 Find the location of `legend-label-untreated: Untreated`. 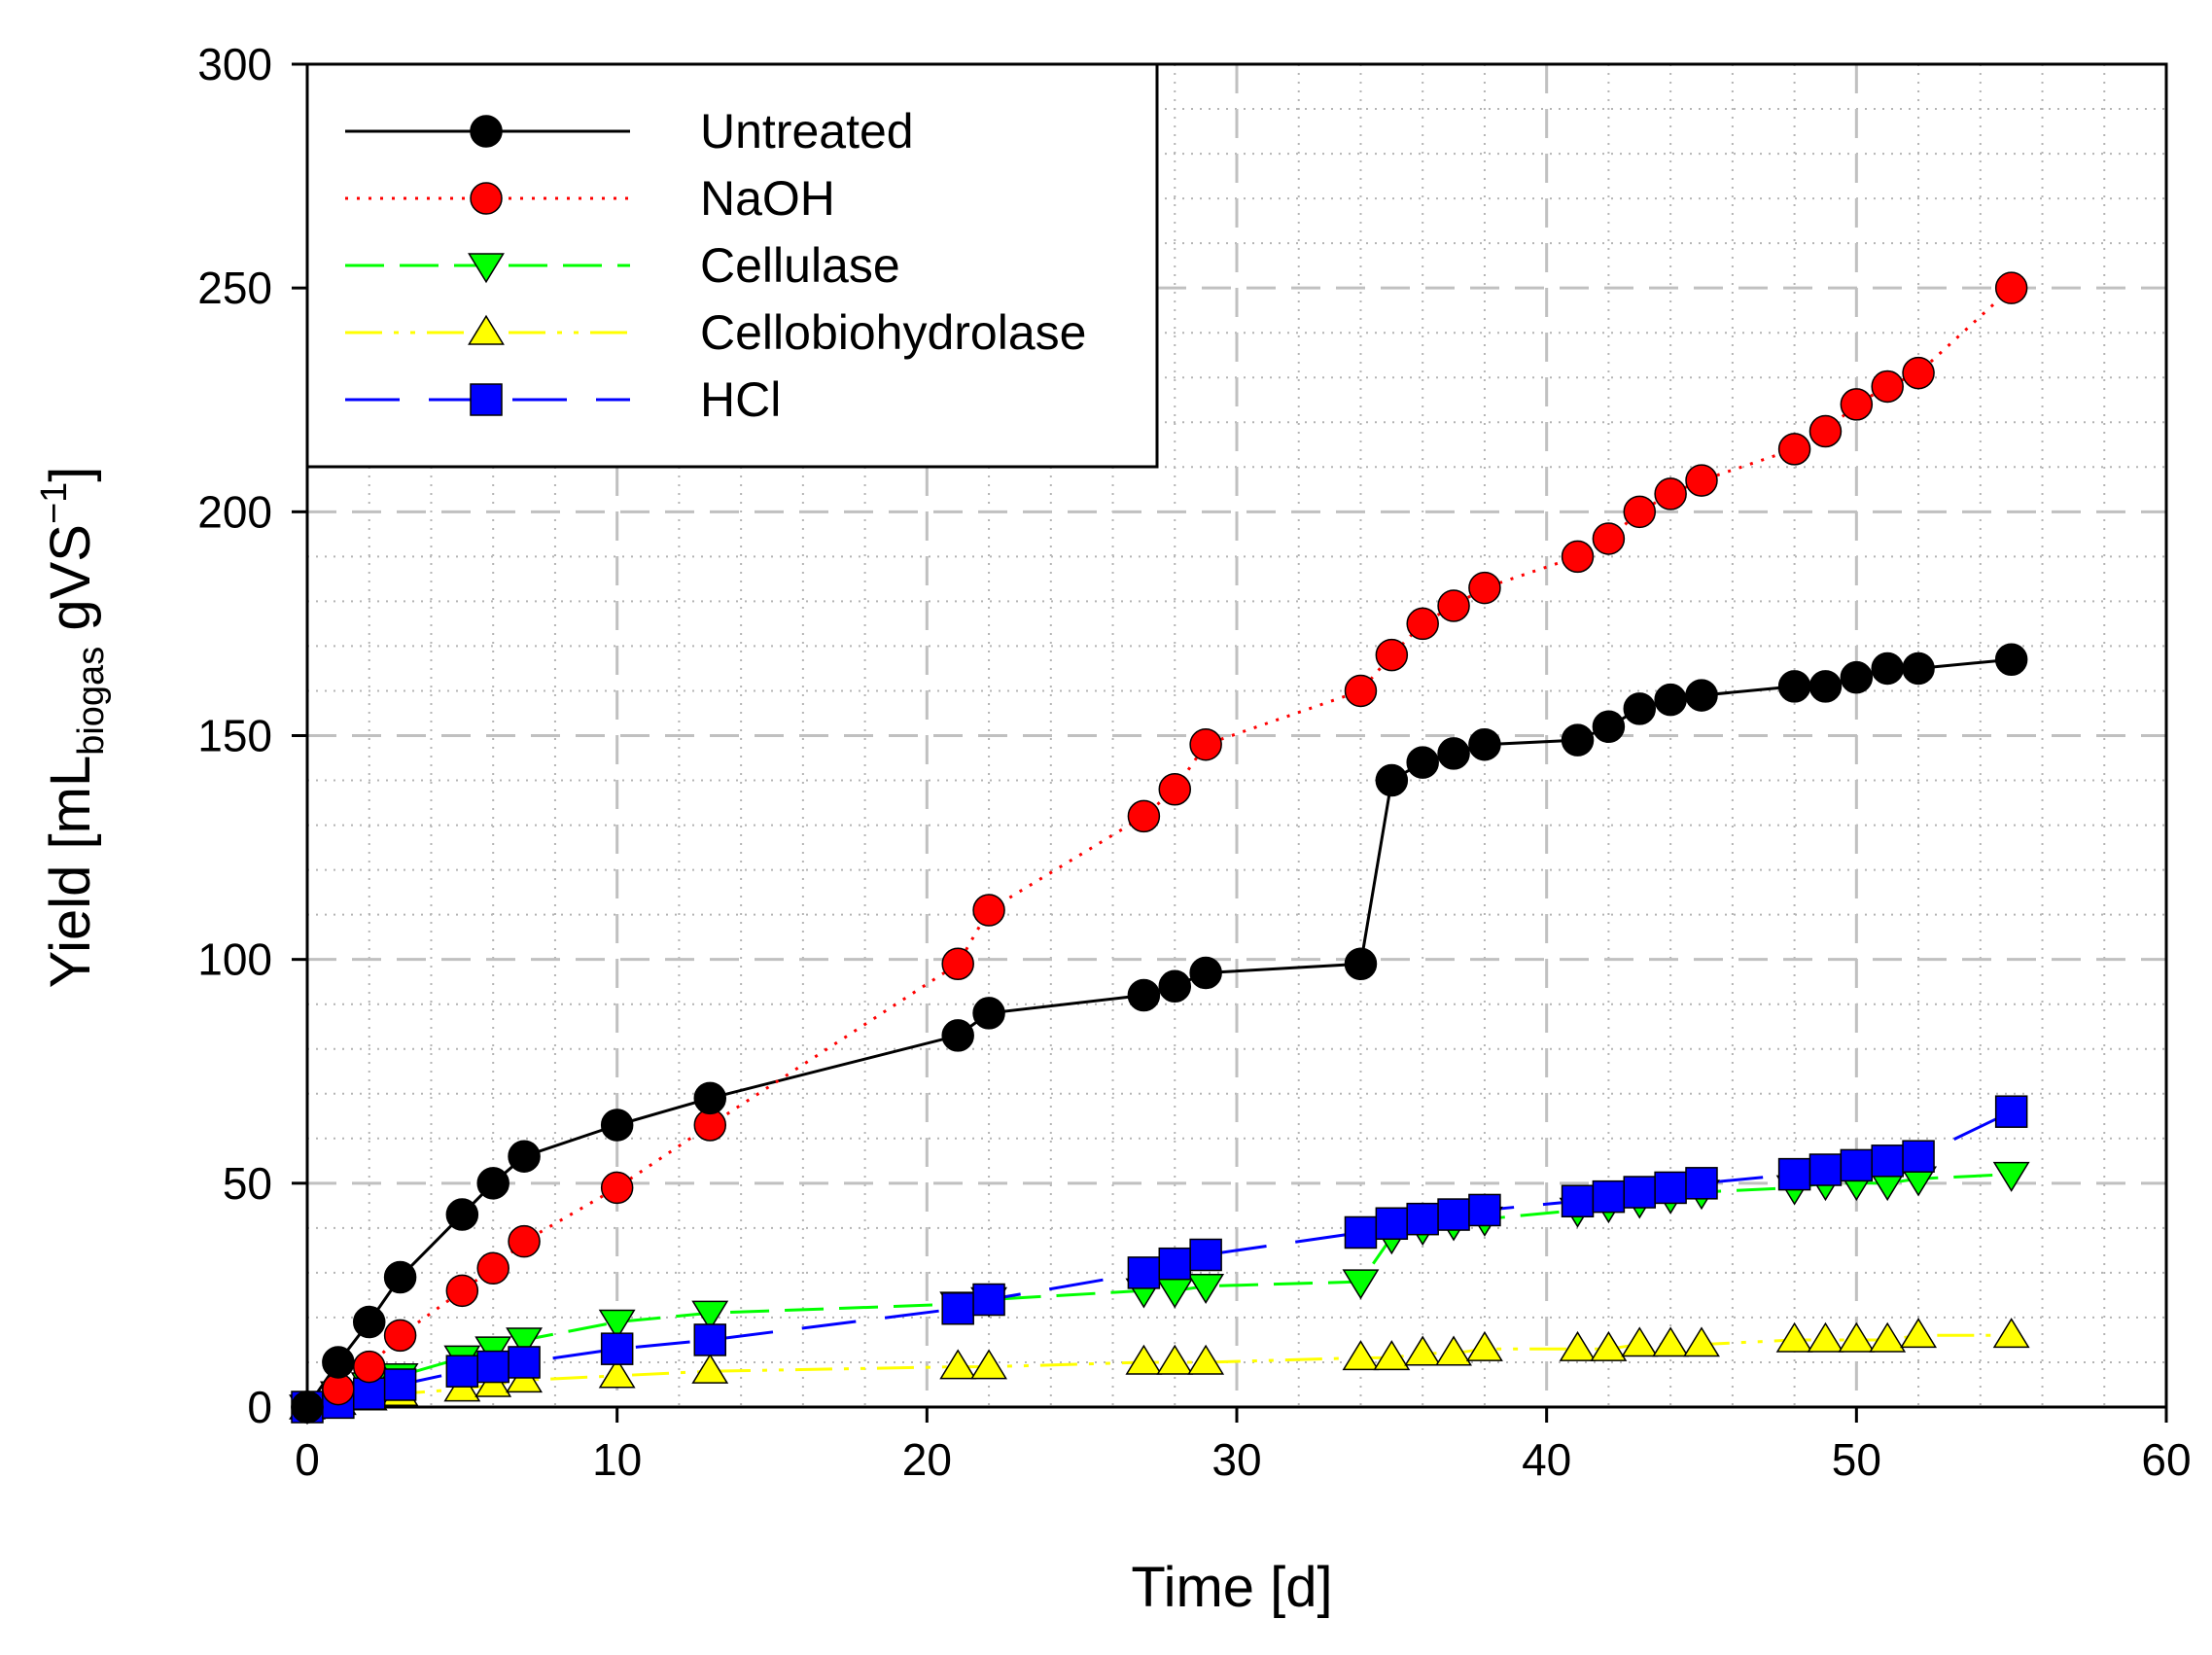

legend-label-untreated: Untreated is located at coordinates (807, 131).